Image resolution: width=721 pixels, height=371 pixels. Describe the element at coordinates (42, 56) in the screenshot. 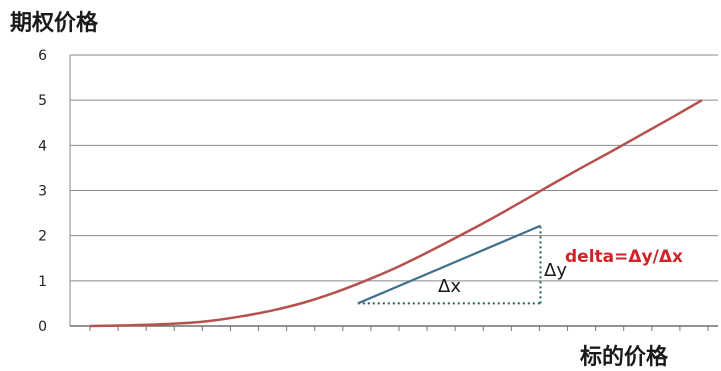

I see `y-tick-label: 6` at that location.